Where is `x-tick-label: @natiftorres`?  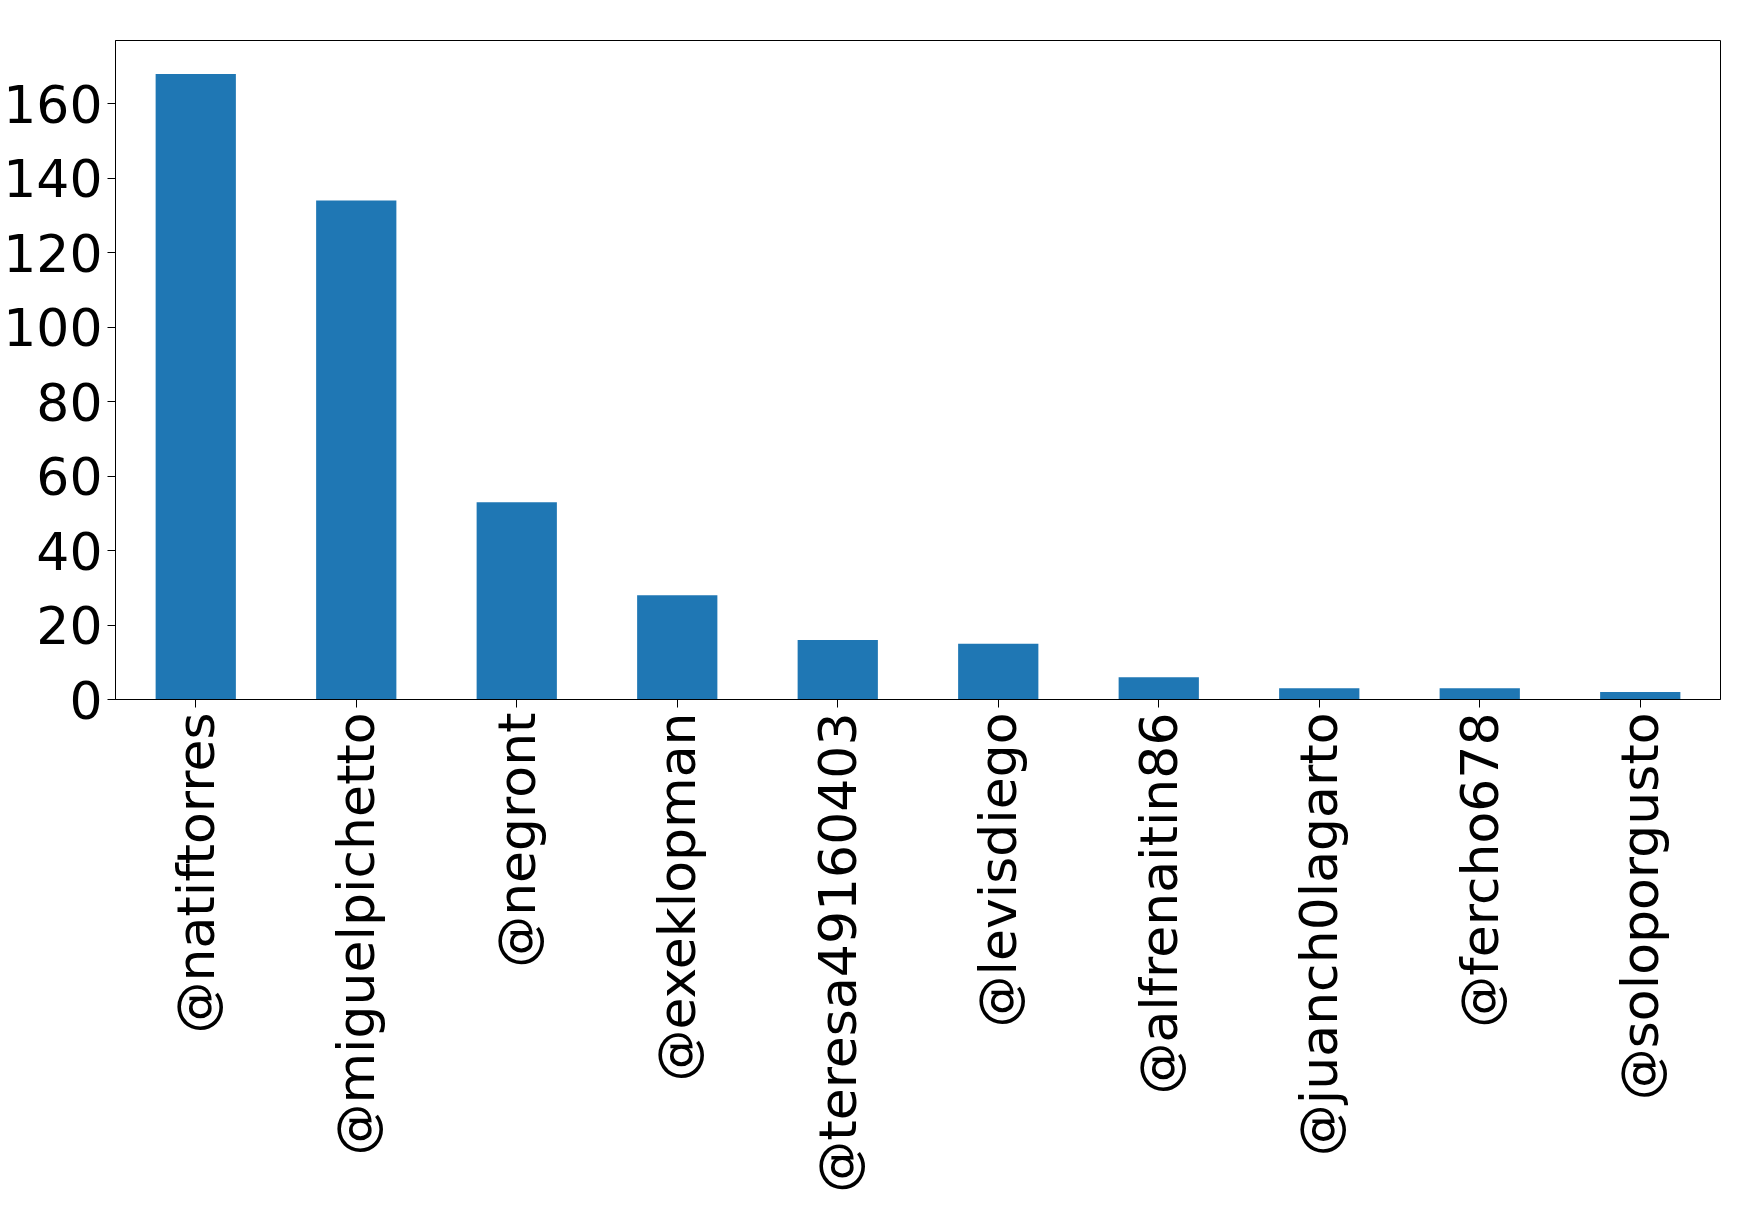 x-tick-label: @natiftorres is located at coordinates (195, 873).